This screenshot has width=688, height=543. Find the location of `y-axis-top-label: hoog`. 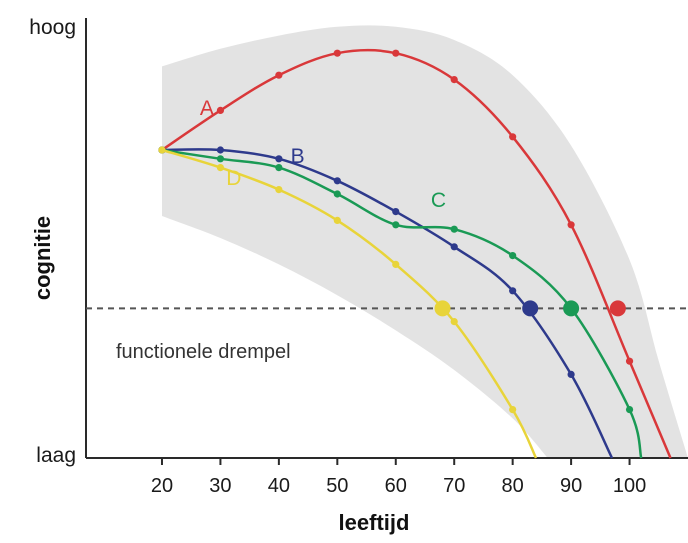

y-axis-top-label: hoog is located at coordinates (52, 27).